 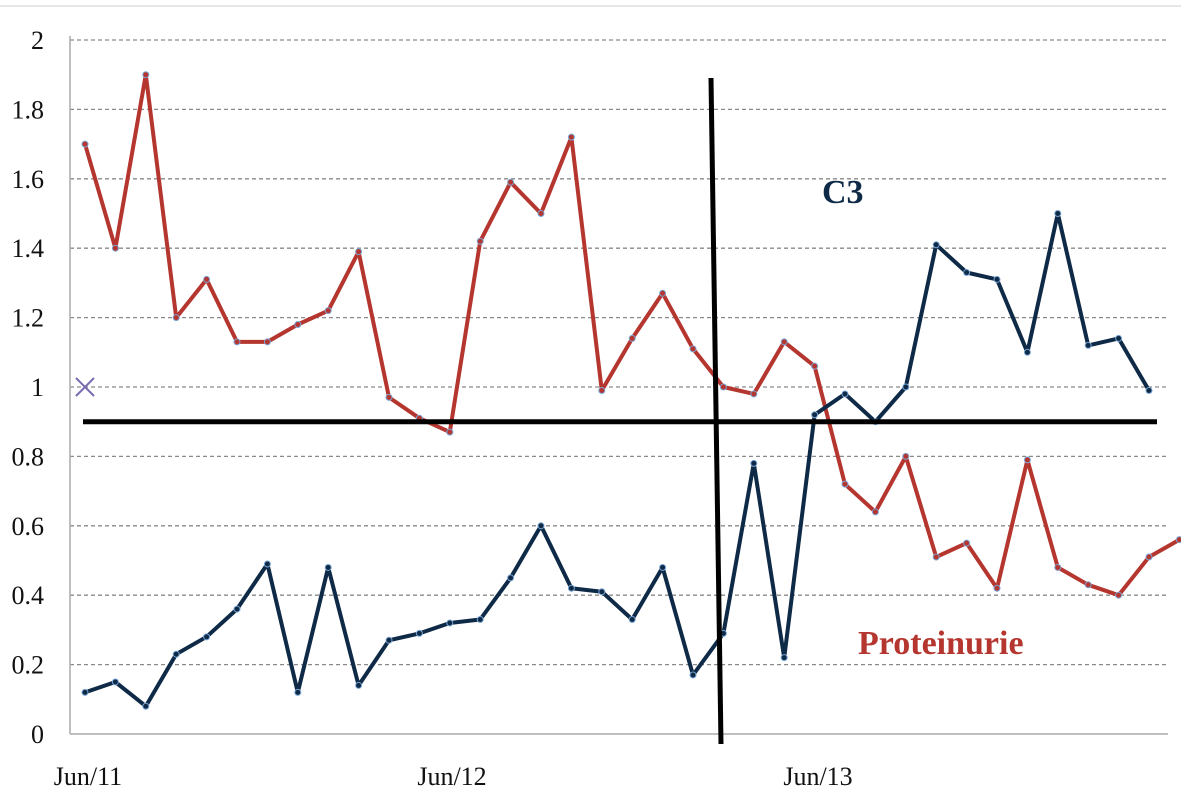 I want to click on y-tick-label: 0.6, so click(x=28, y=526).